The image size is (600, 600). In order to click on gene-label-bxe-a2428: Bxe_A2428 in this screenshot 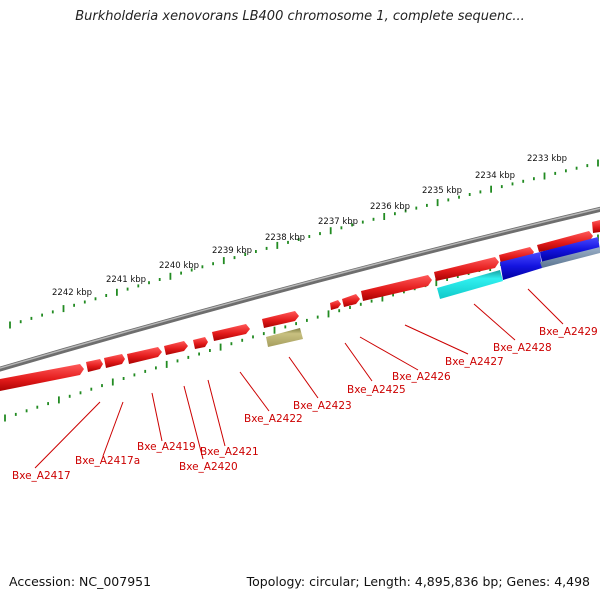, I will do `click(522, 348)`.